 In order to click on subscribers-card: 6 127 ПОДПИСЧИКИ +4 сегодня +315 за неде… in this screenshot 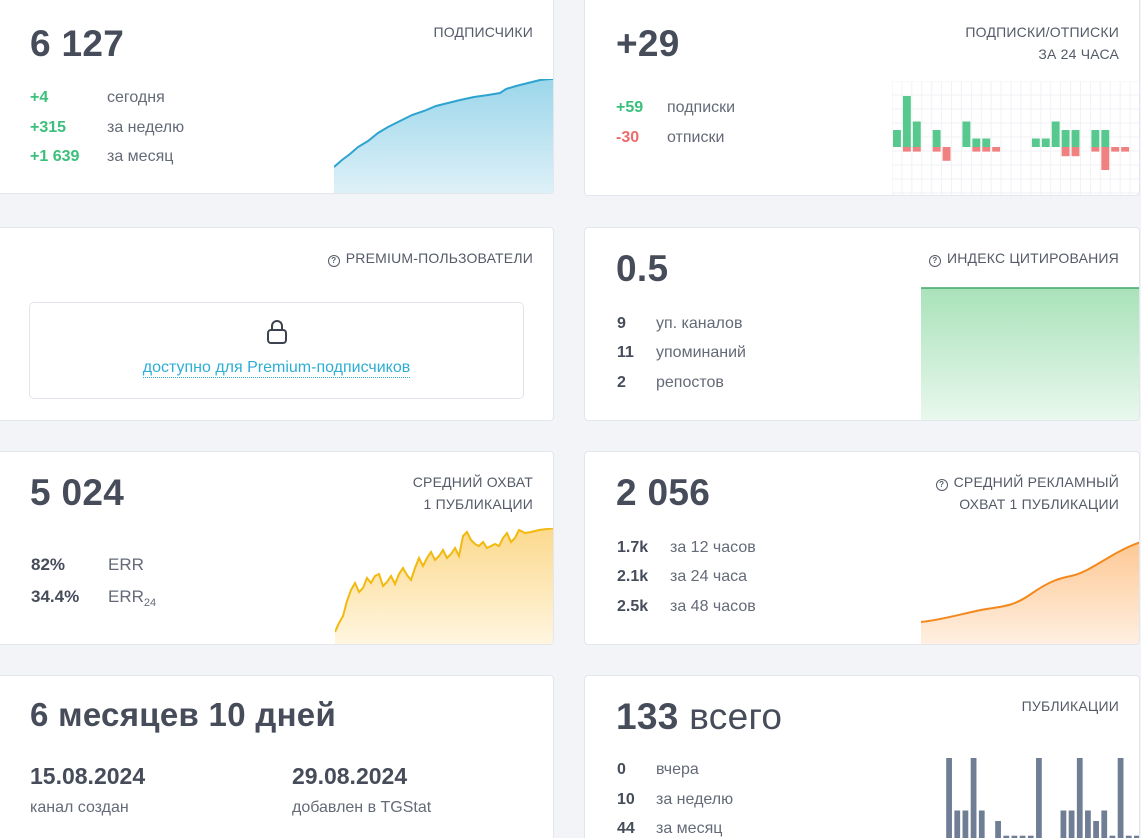, I will do `click(277, 97)`.